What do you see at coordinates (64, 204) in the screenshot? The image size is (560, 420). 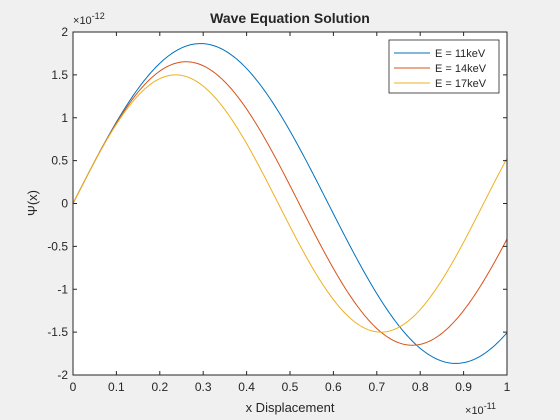 I see `y-tick-label: 0` at bounding box center [64, 204].